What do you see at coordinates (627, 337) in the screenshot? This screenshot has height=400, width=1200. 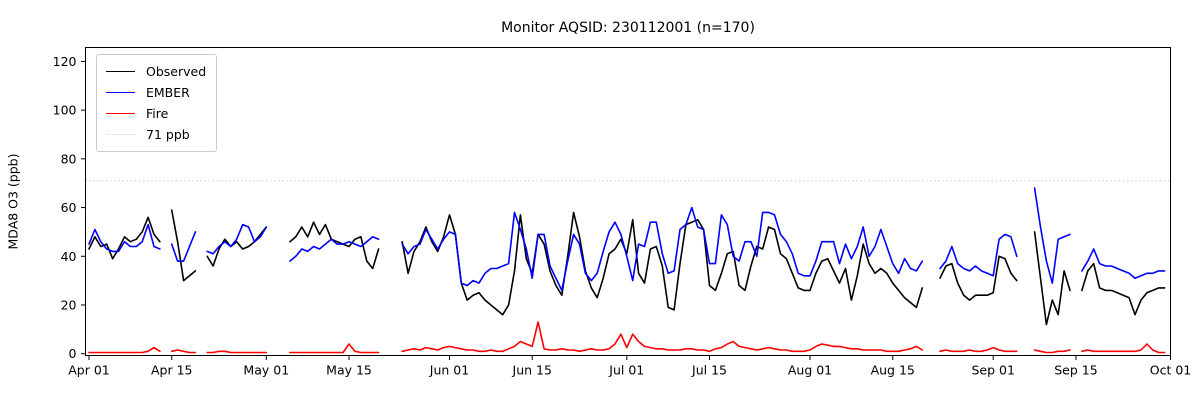 I see `fire-line` at bounding box center [627, 337].